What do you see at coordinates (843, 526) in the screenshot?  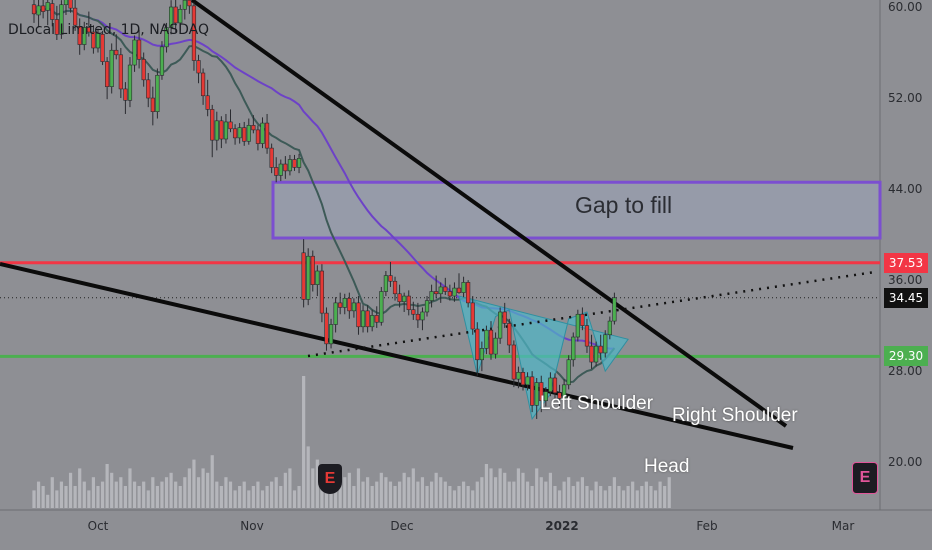 I see `x-tick-label: Mar` at bounding box center [843, 526].